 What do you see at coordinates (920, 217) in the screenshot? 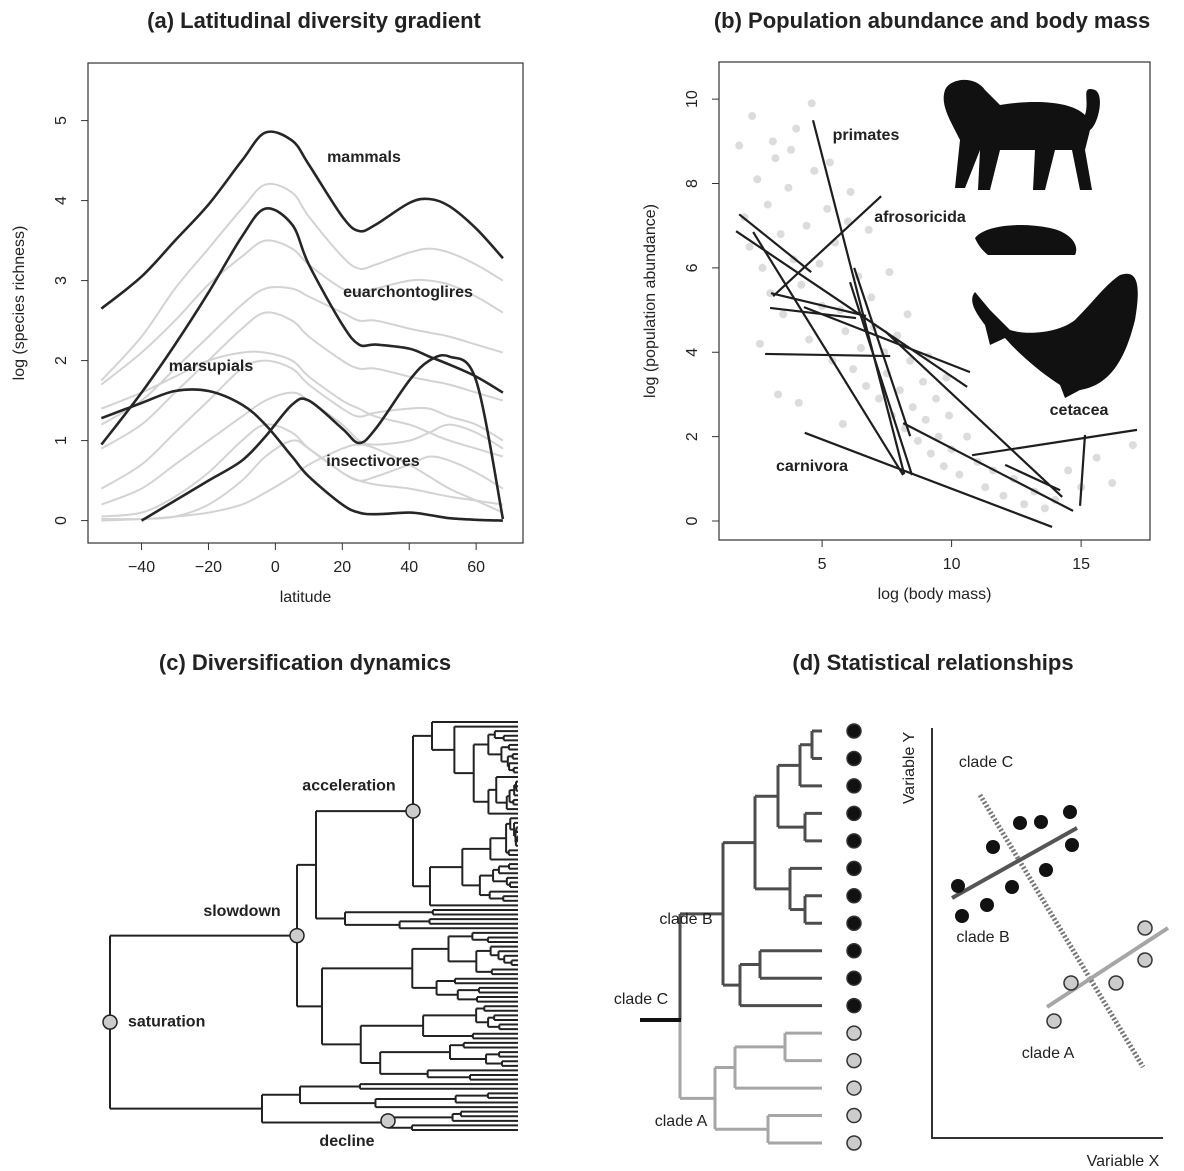
I see `clade-label: afrosoricida` at bounding box center [920, 217].